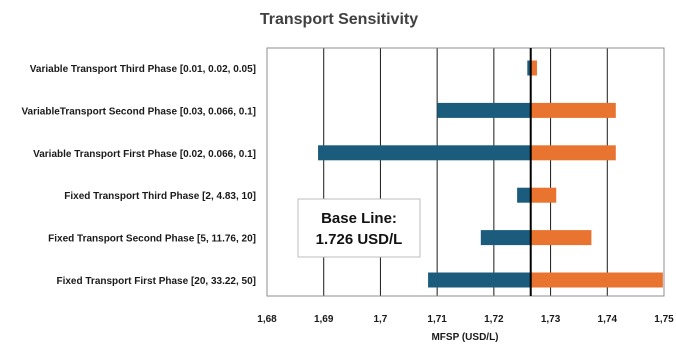 This screenshot has height=350, width=676. What do you see at coordinates (494, 319) in the screenshot?
I see `x-tick-label: 1,72` at bounding box center [494, 319].